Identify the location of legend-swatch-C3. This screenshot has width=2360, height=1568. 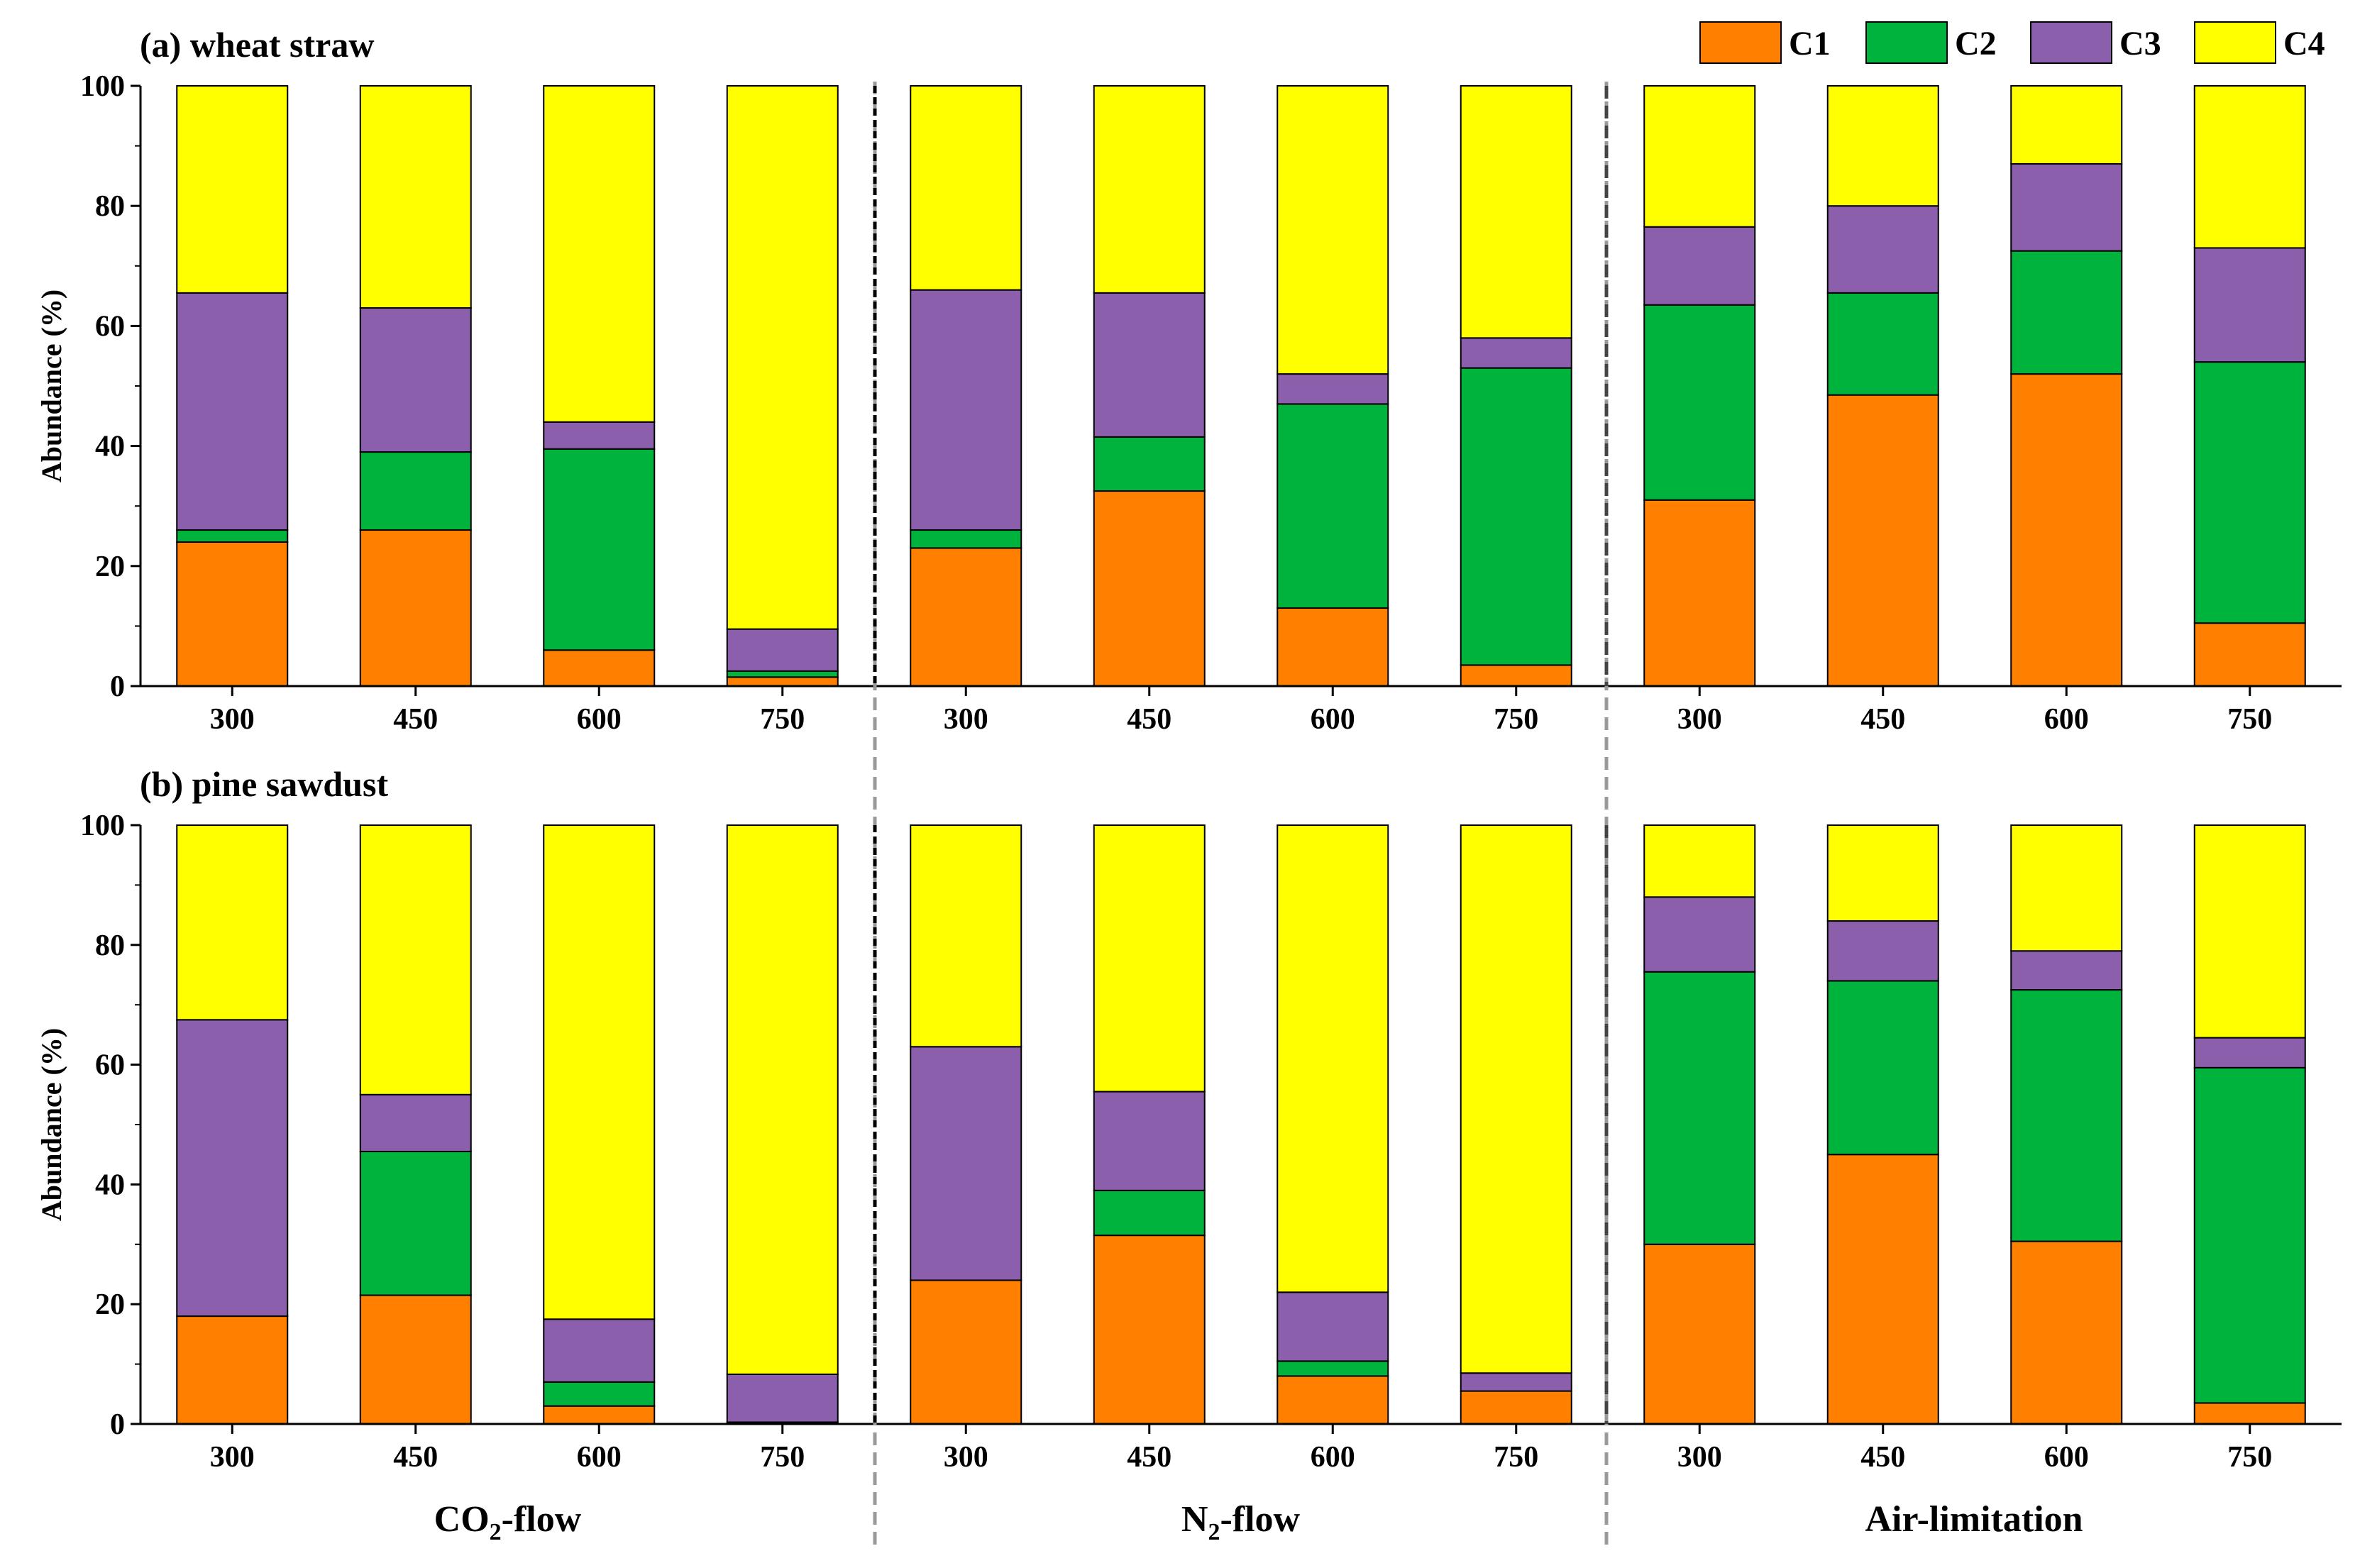
(2071, 42).